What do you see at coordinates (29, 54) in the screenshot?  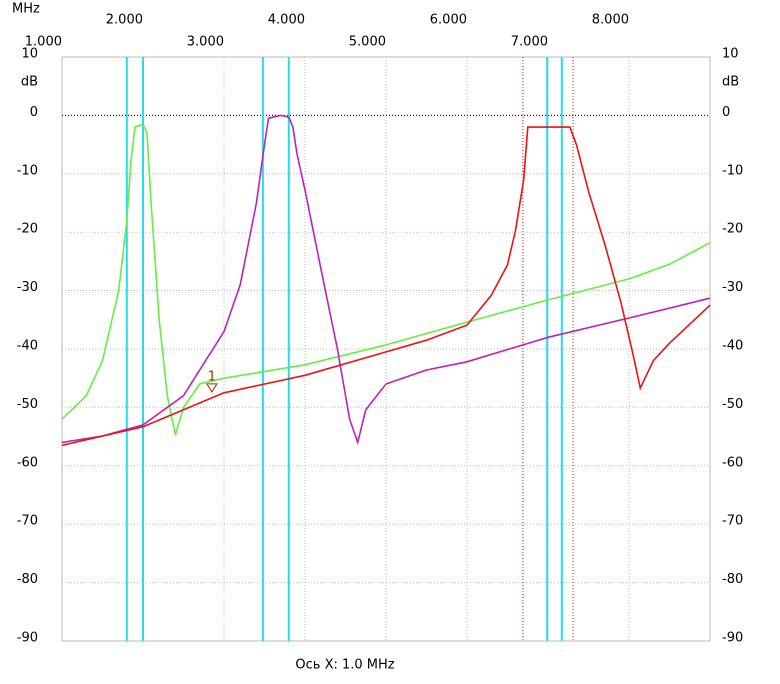 I see `y-tick-label: 10` at bounding box center [29, 54].